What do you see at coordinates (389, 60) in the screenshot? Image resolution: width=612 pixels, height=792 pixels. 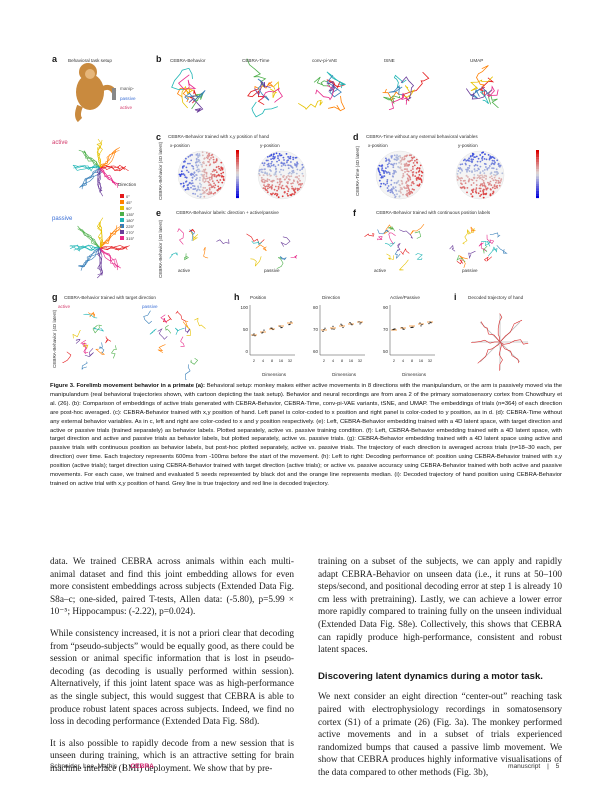 I see `b-title-4: tSNE` at bounding box center [389, 60].